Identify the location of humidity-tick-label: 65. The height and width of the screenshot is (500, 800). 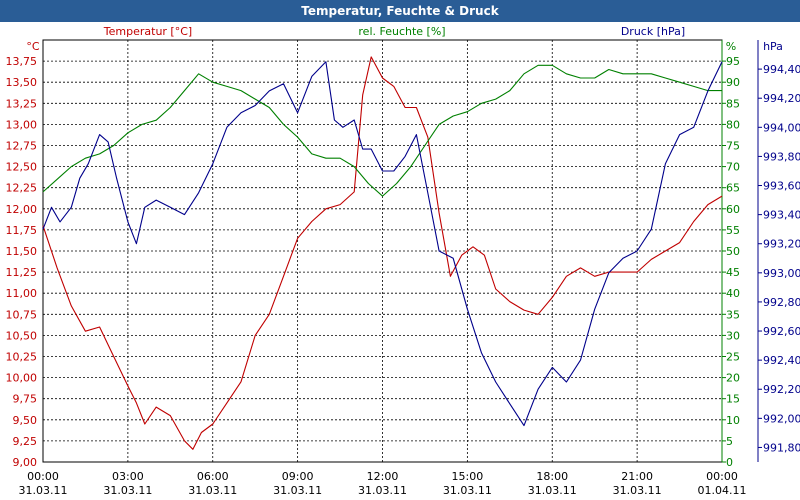
(733, 188).